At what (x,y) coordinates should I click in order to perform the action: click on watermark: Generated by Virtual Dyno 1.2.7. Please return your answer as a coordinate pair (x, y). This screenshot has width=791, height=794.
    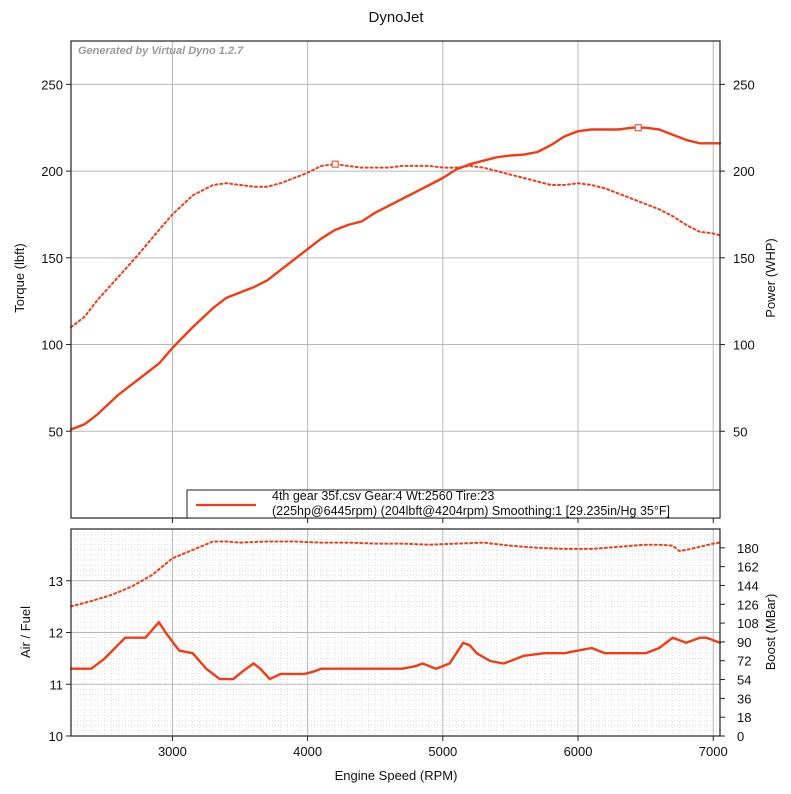
    Looking at the image, I should click on (161, 51).